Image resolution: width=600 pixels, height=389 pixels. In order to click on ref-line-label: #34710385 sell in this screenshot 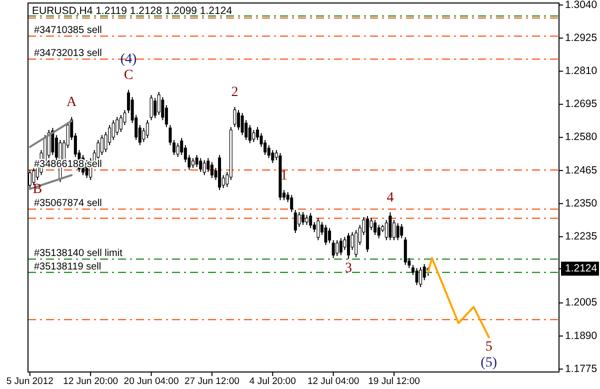, I will do `click(68, 30)`.